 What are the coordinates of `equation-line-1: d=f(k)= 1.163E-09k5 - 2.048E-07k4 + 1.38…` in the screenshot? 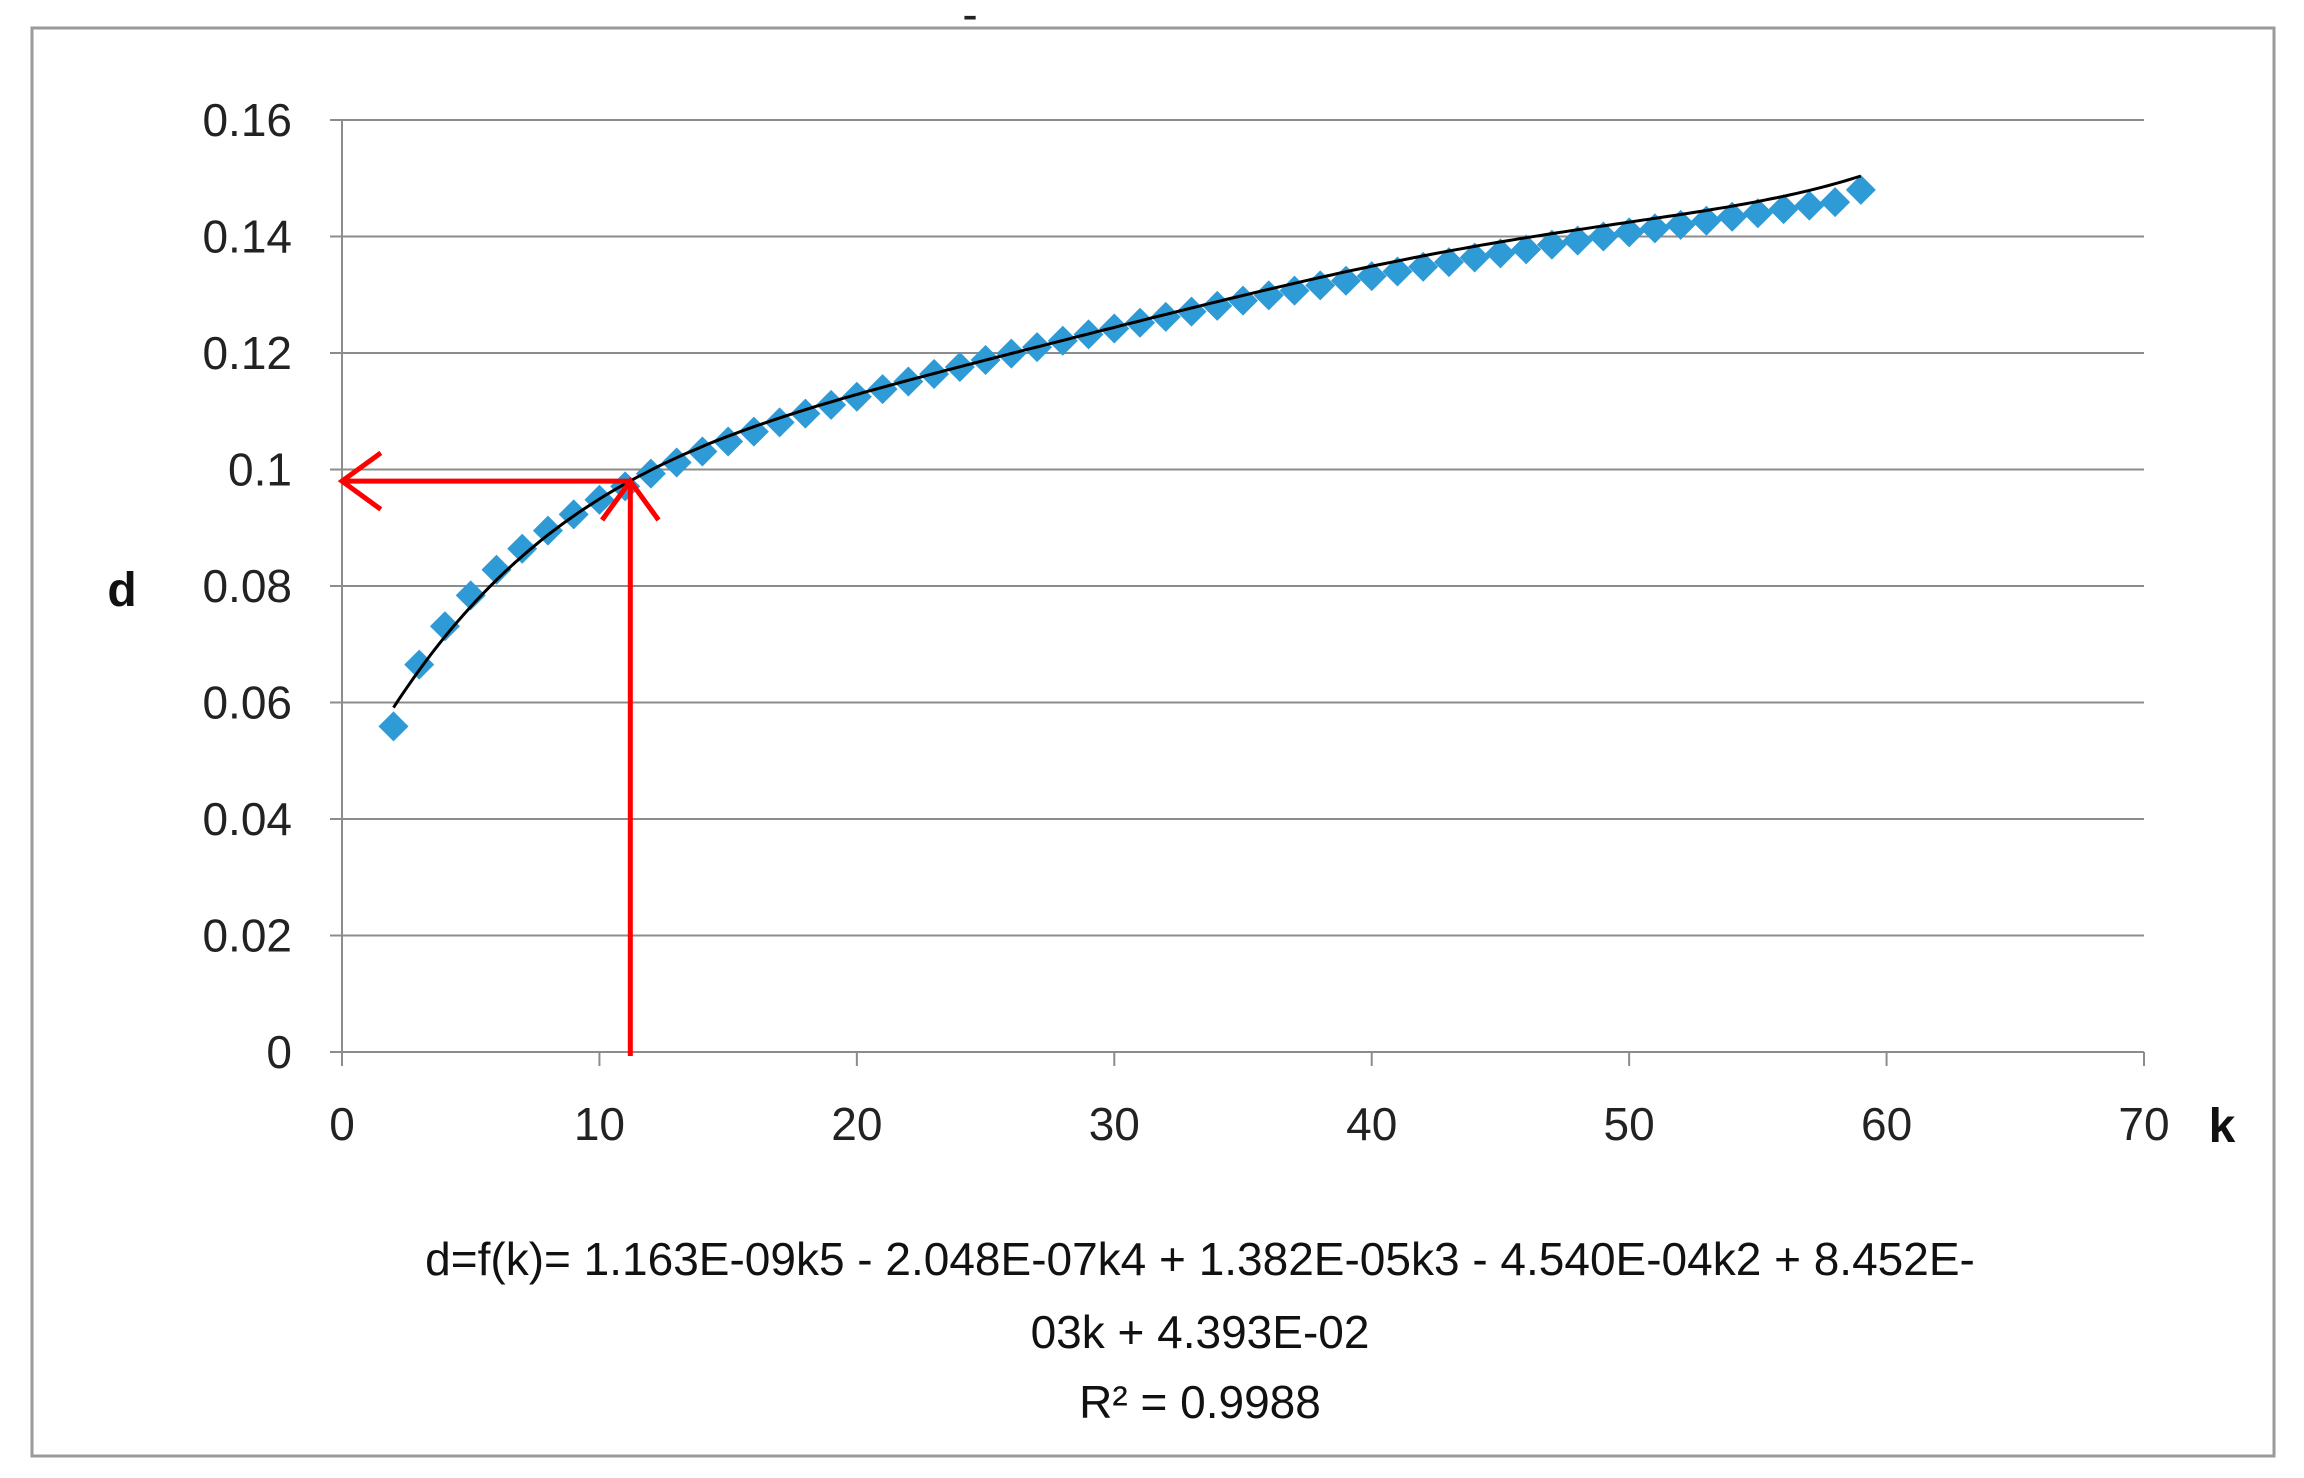 It's located at (1200, 1259).